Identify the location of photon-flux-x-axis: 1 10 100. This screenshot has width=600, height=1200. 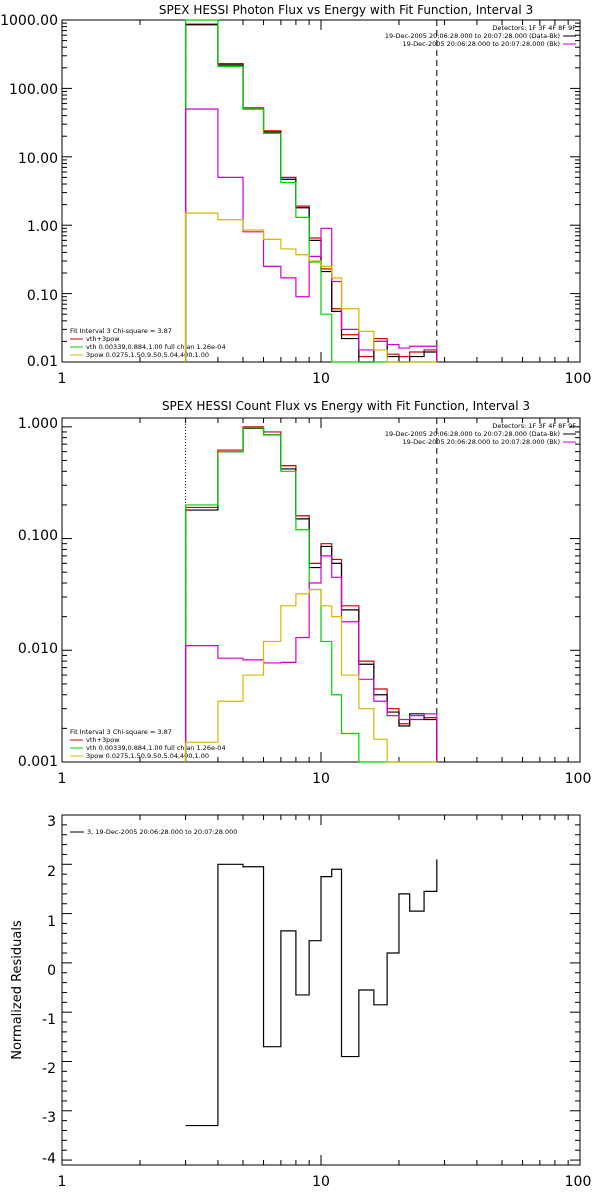
(325, 379).